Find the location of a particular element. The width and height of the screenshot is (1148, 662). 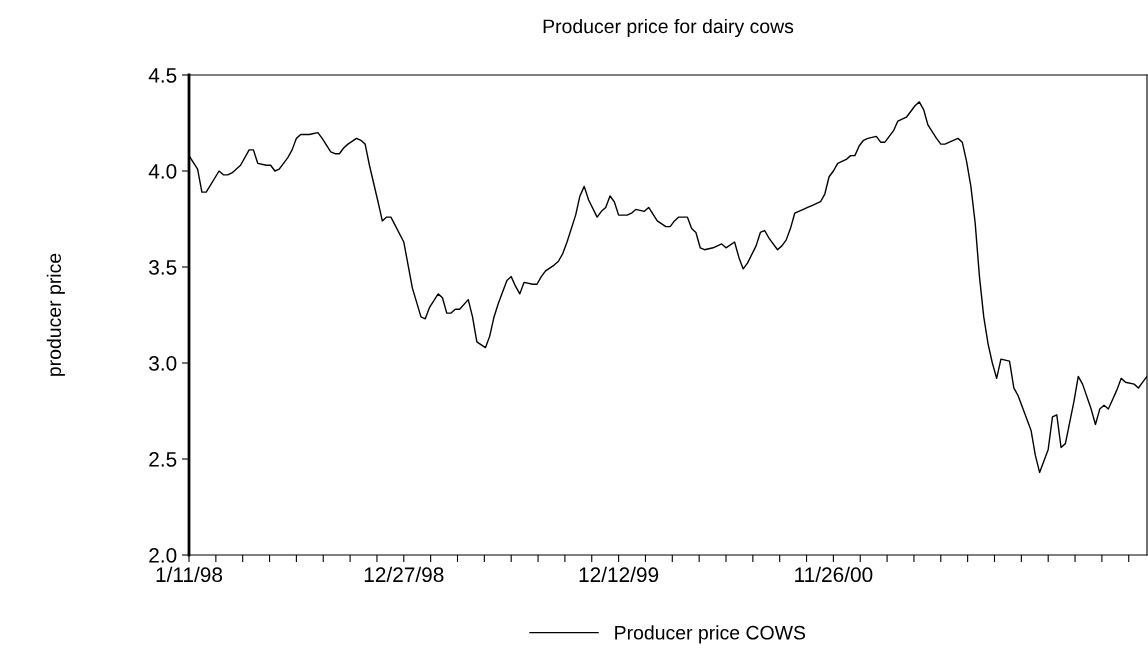

x-tick-label: 11/26/00 is located at coordinates (834, 574).